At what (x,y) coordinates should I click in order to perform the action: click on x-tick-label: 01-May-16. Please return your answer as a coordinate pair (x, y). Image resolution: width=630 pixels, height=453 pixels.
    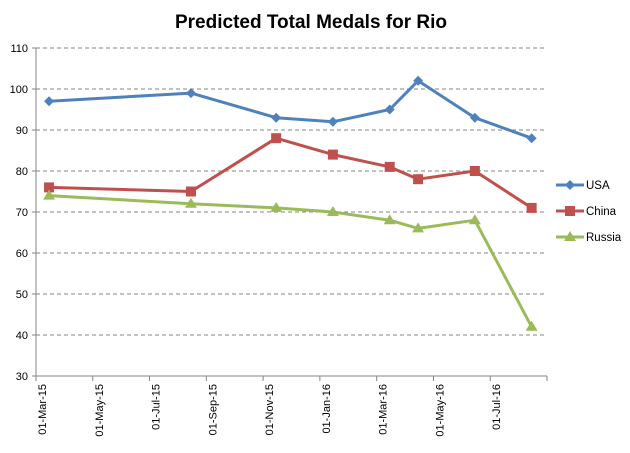
    Looking at the image, I should click on (440, 410).